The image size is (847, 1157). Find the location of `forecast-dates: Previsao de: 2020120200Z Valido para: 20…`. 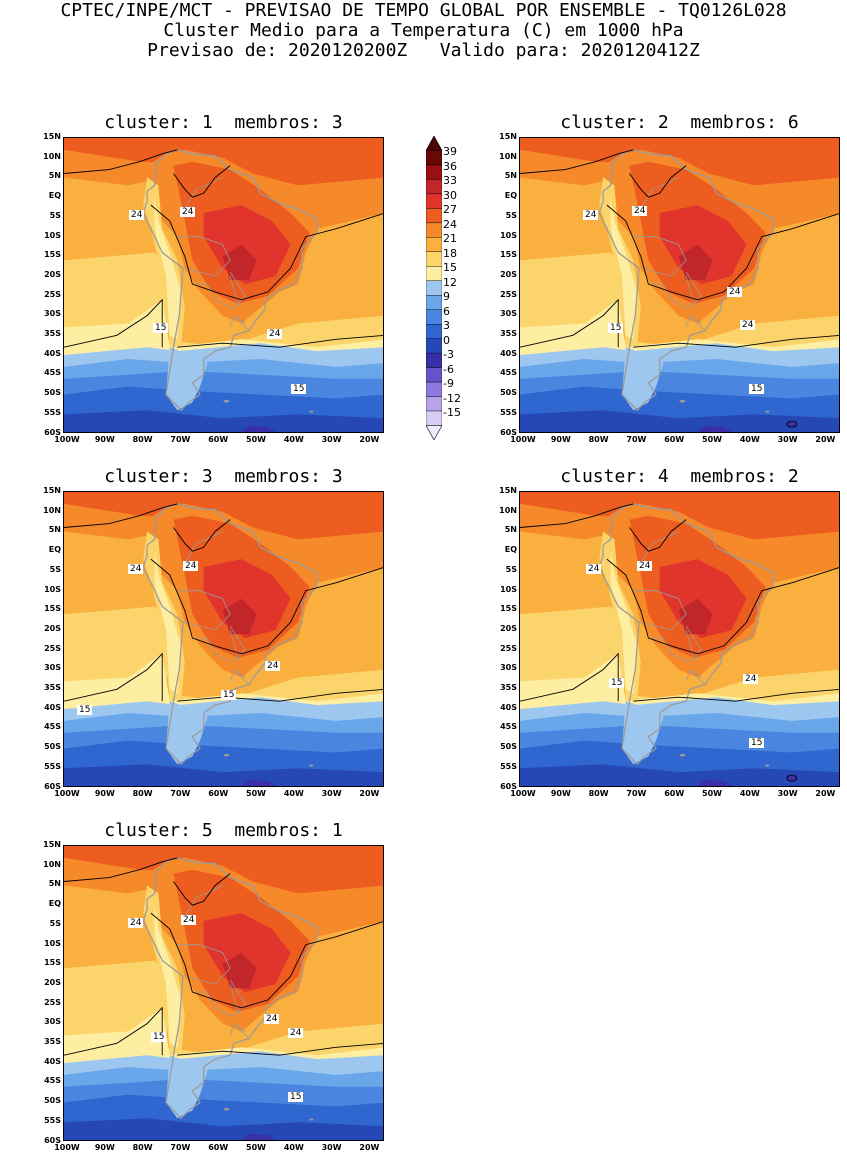

forecast-dates: Previsao de: 2020120200Z Valido para: 20… is located at coordinates (423, 50).